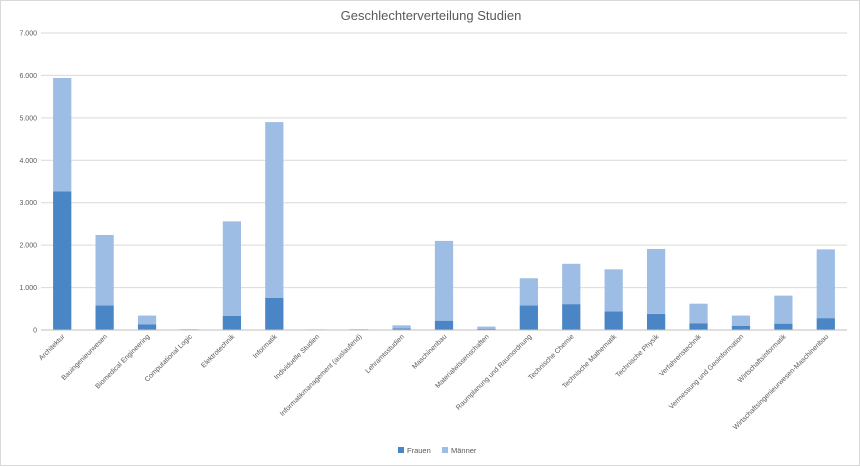 The height and width of the screenshot is (467, 860). Describe the element at coordinates (762, 358) in the screenshot. I see `x-category-label: Wirtschaftsinformatik` at that location.